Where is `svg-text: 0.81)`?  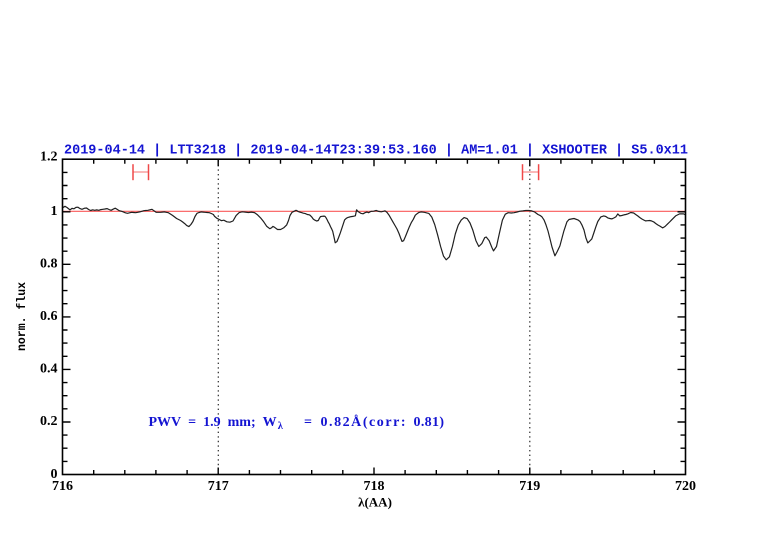
svg-text: 0.81) is located at coordinates (429, 422).